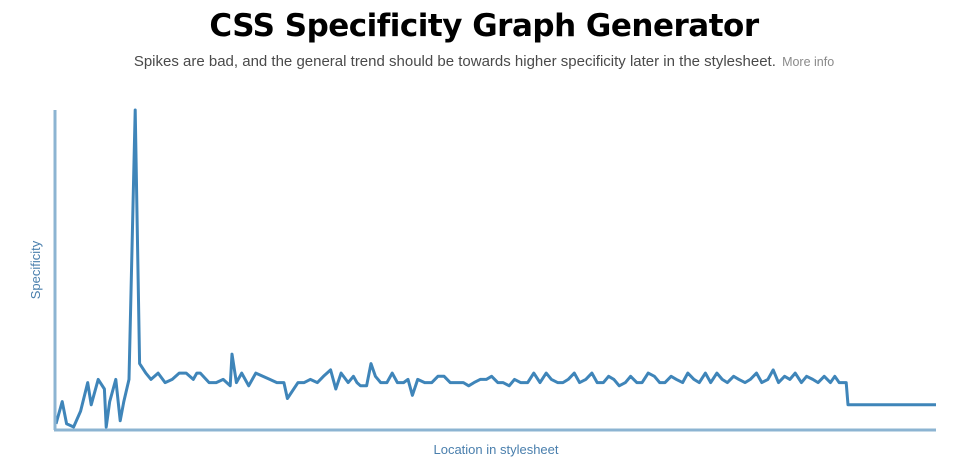  I want to click on more-info-link: More info, so click(808, 62).